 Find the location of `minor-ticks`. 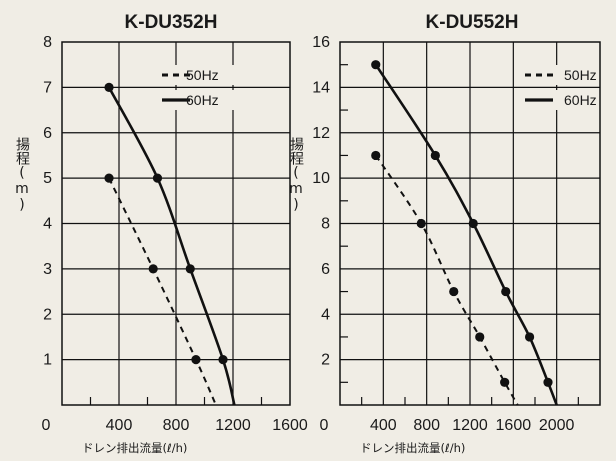

minor-ticks is located at coordinates (176, 401).